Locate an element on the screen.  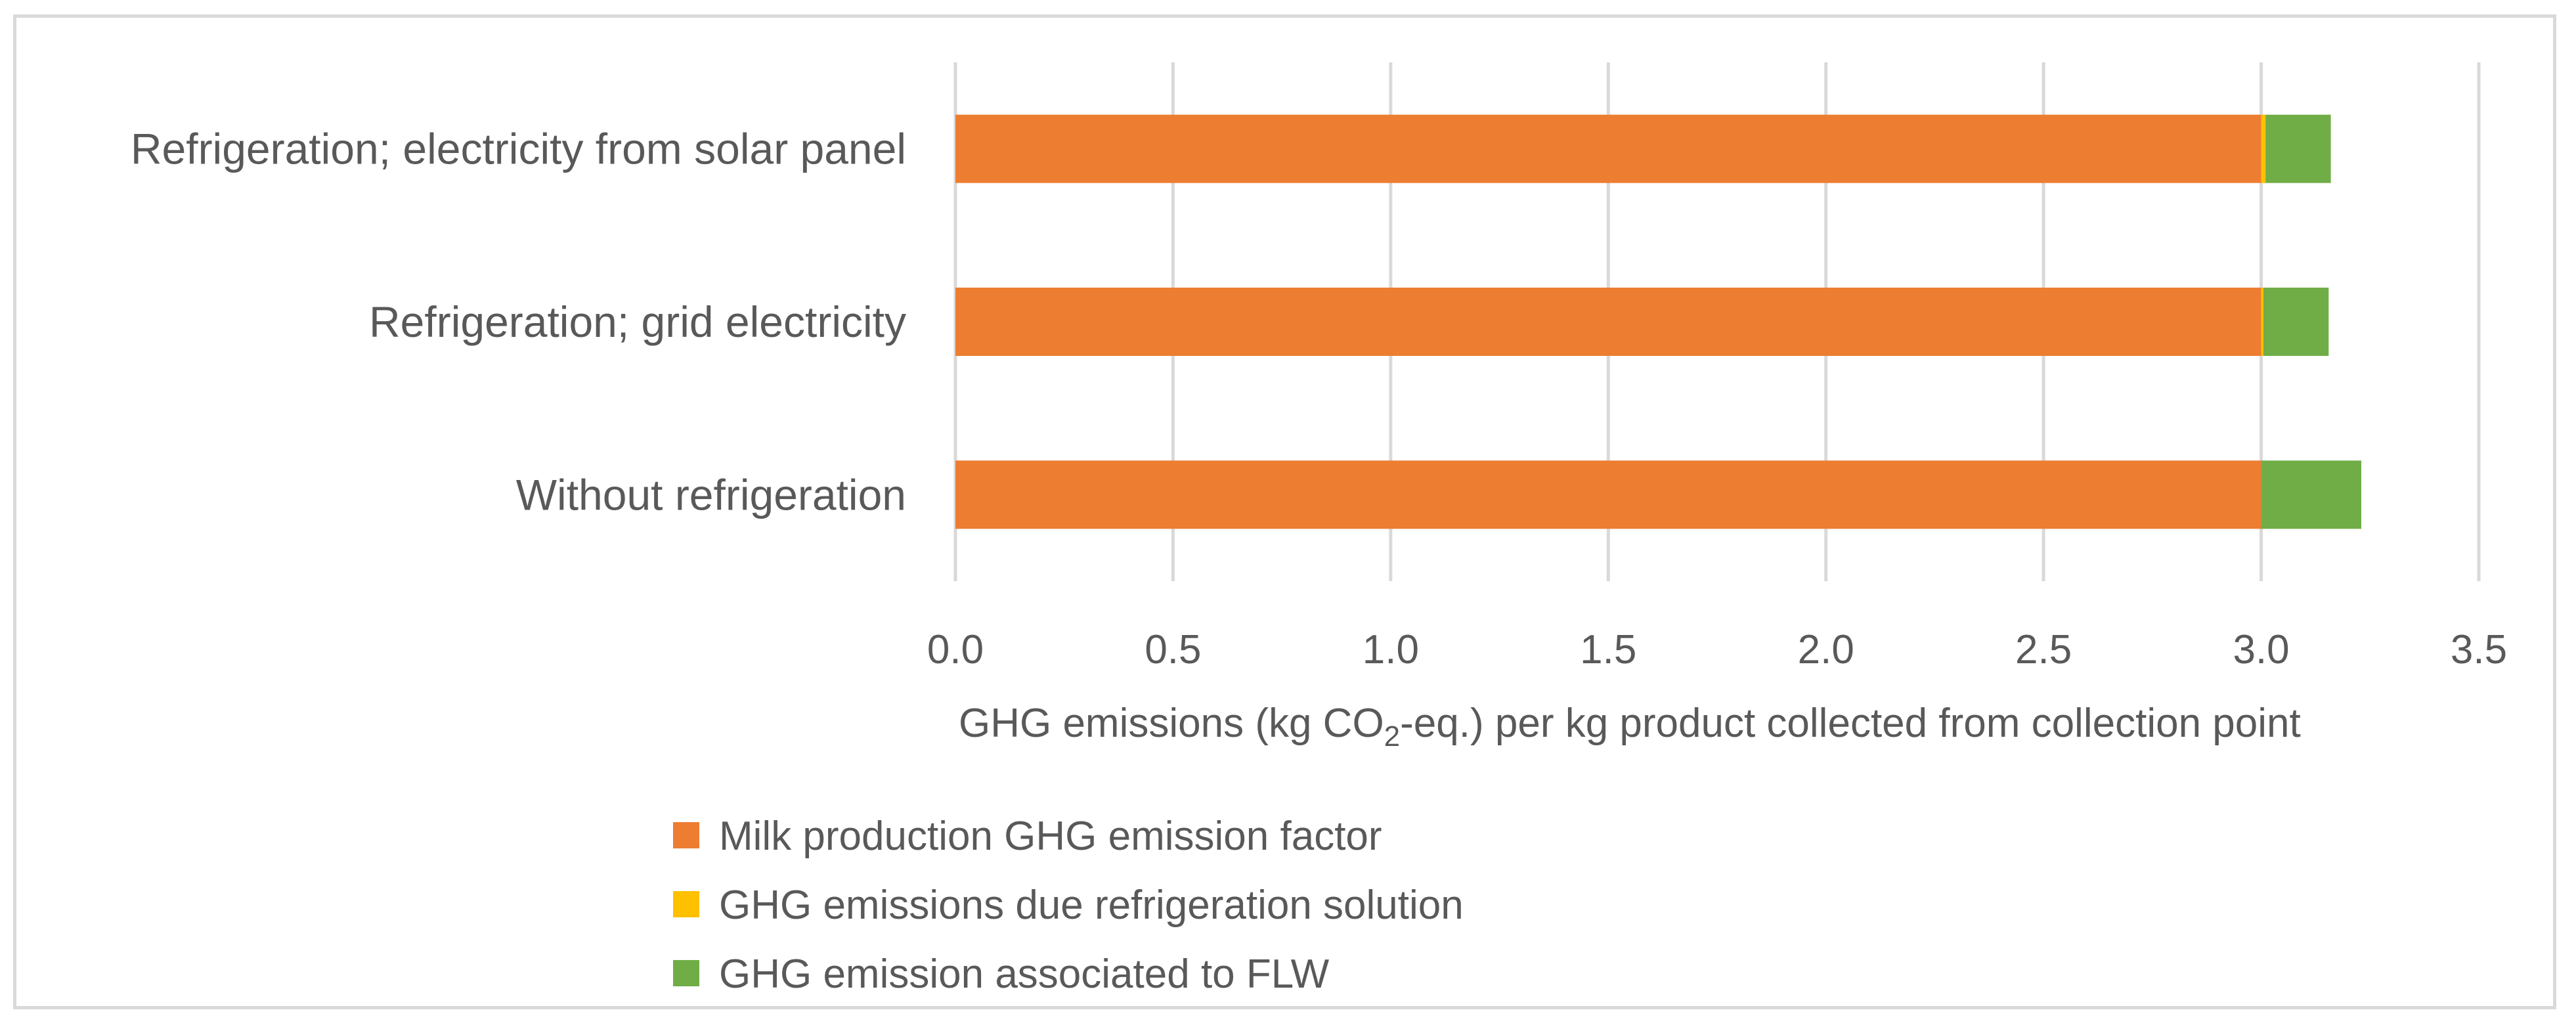
x-tick-labels: 0.0 0.5 1.0 1.5 2.0 2.5 3.0 3.5 is located at coordinates (1717, 649).